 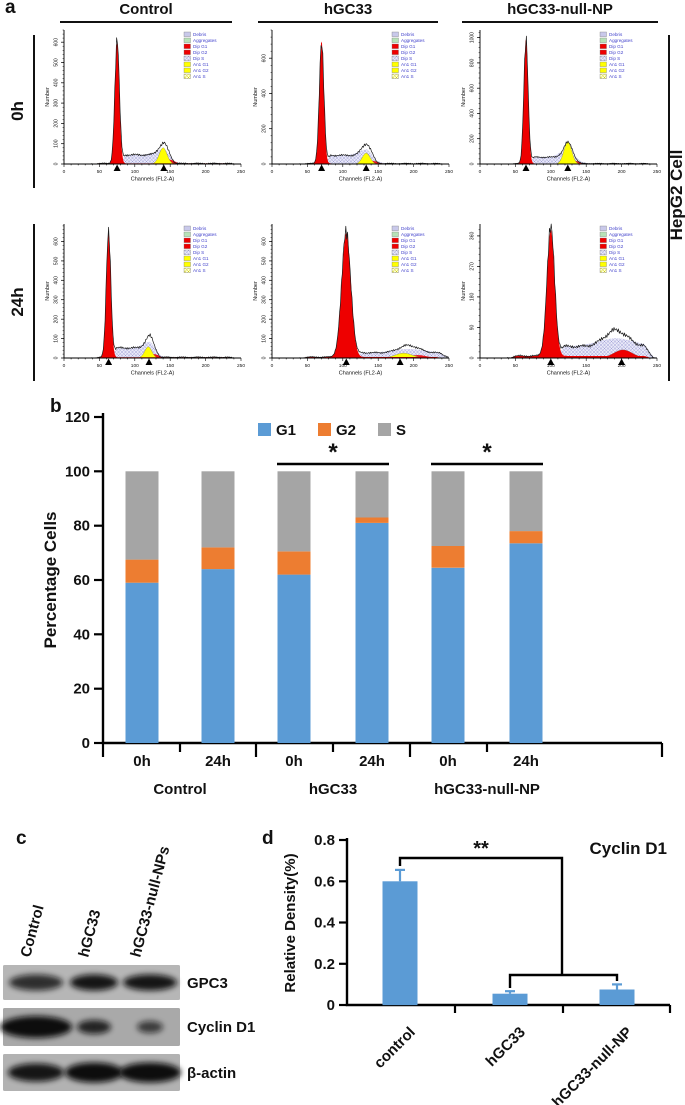 What do you see at coordinates (211, 1073) in the screenshot?
I see `svg-text: β-actin` at bounding box center [211, 1073].